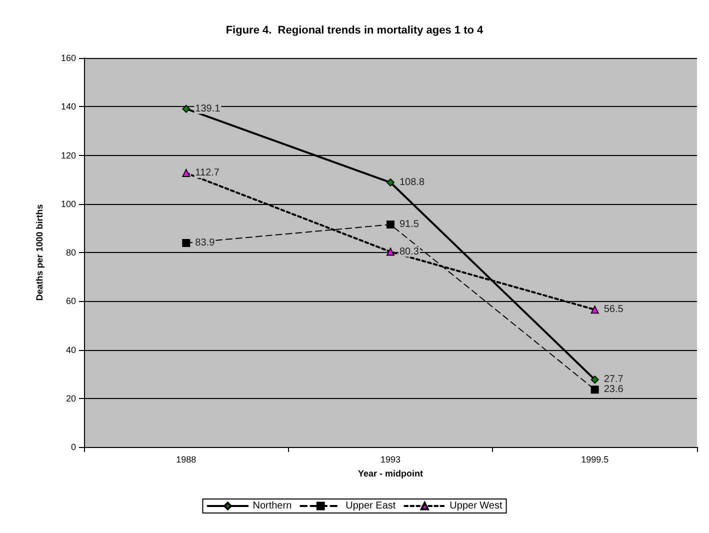 This screenshot has width=709, height=533. What do you see at coordinates (390, 459) in the screenshot?
I see `x-tick-label: 1993` at bounding box center [390, 459].